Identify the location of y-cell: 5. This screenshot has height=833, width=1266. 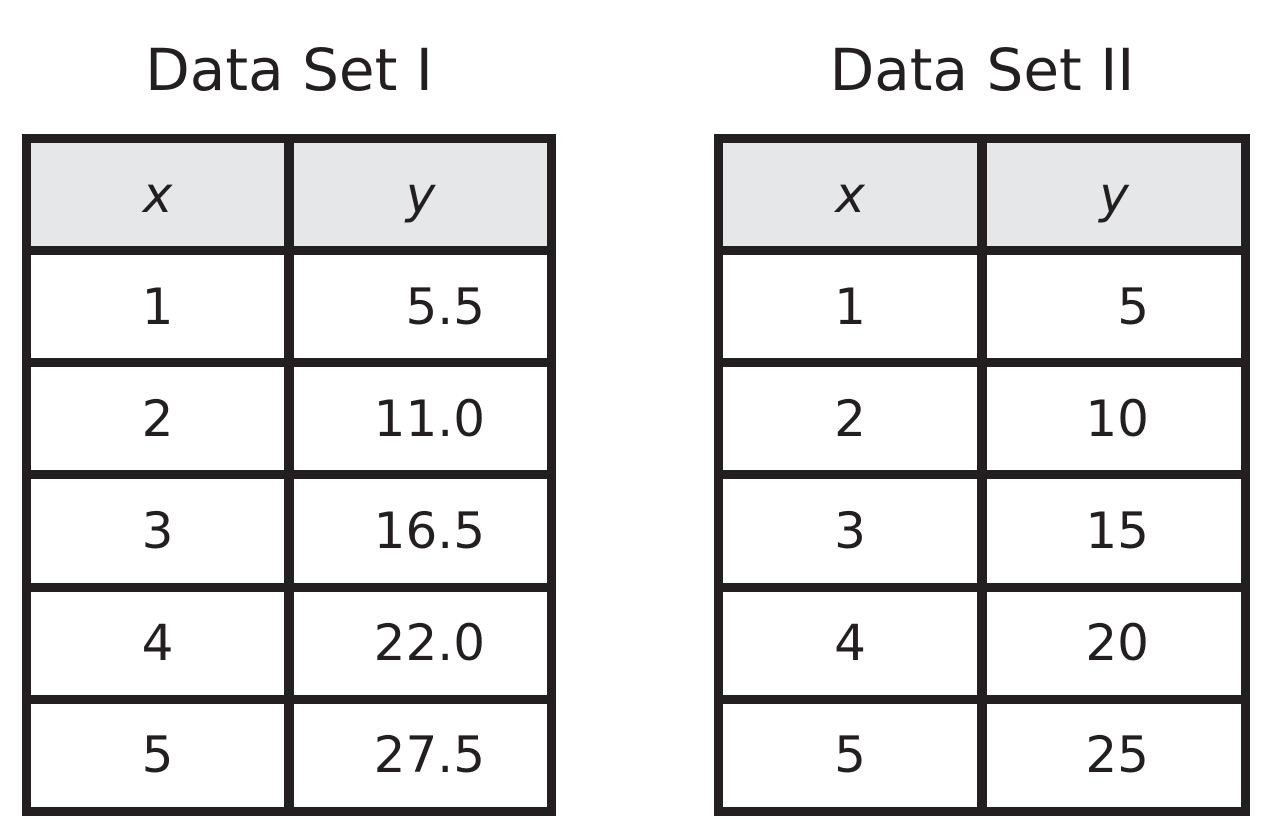
(1114, 307).